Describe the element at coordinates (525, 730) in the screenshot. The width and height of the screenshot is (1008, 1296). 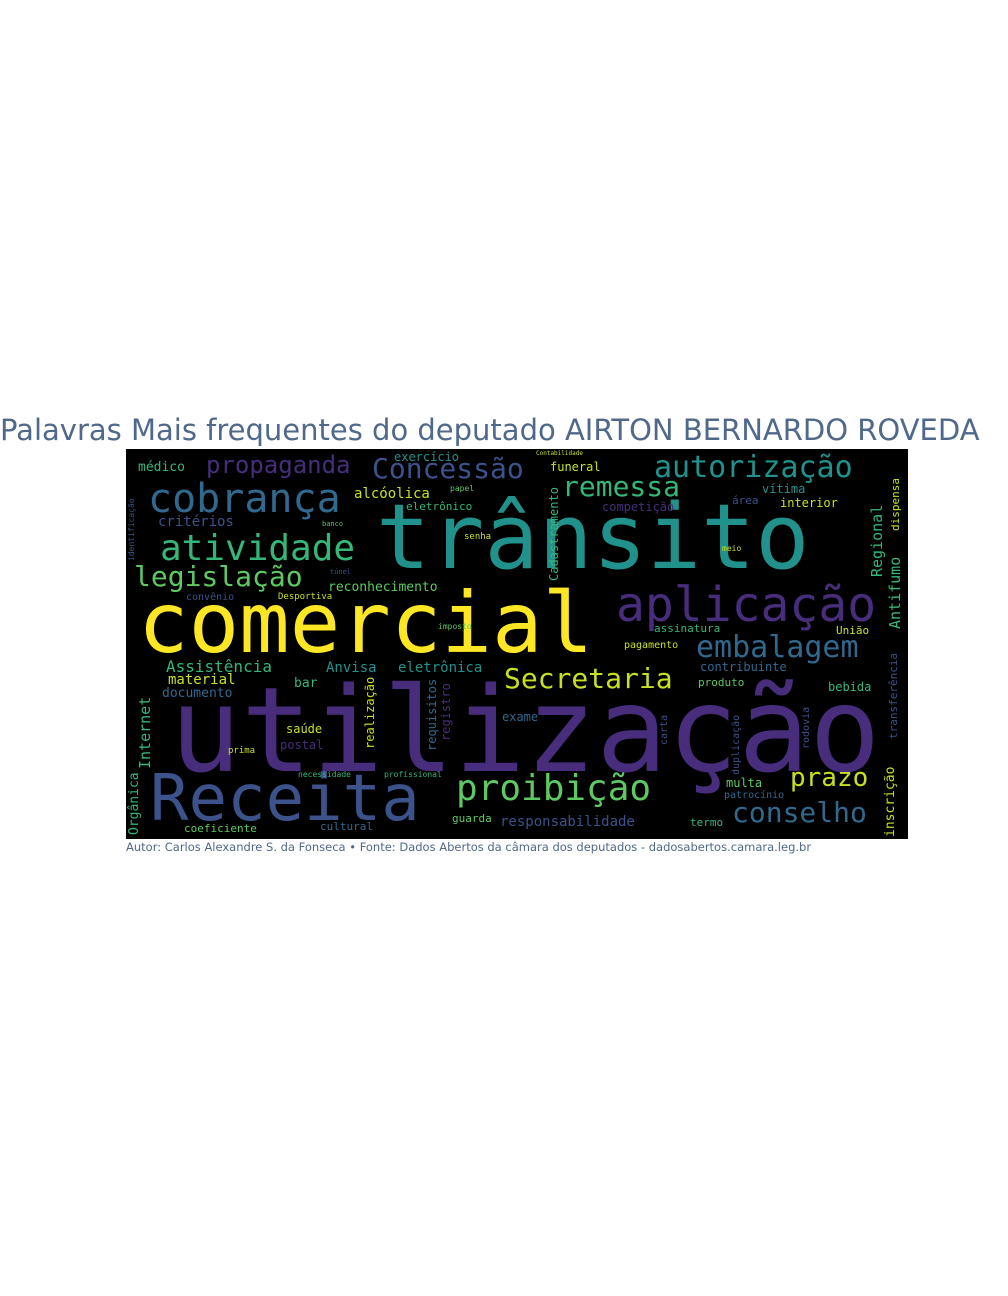
I see `word-utilizacao: utilização` at that location.